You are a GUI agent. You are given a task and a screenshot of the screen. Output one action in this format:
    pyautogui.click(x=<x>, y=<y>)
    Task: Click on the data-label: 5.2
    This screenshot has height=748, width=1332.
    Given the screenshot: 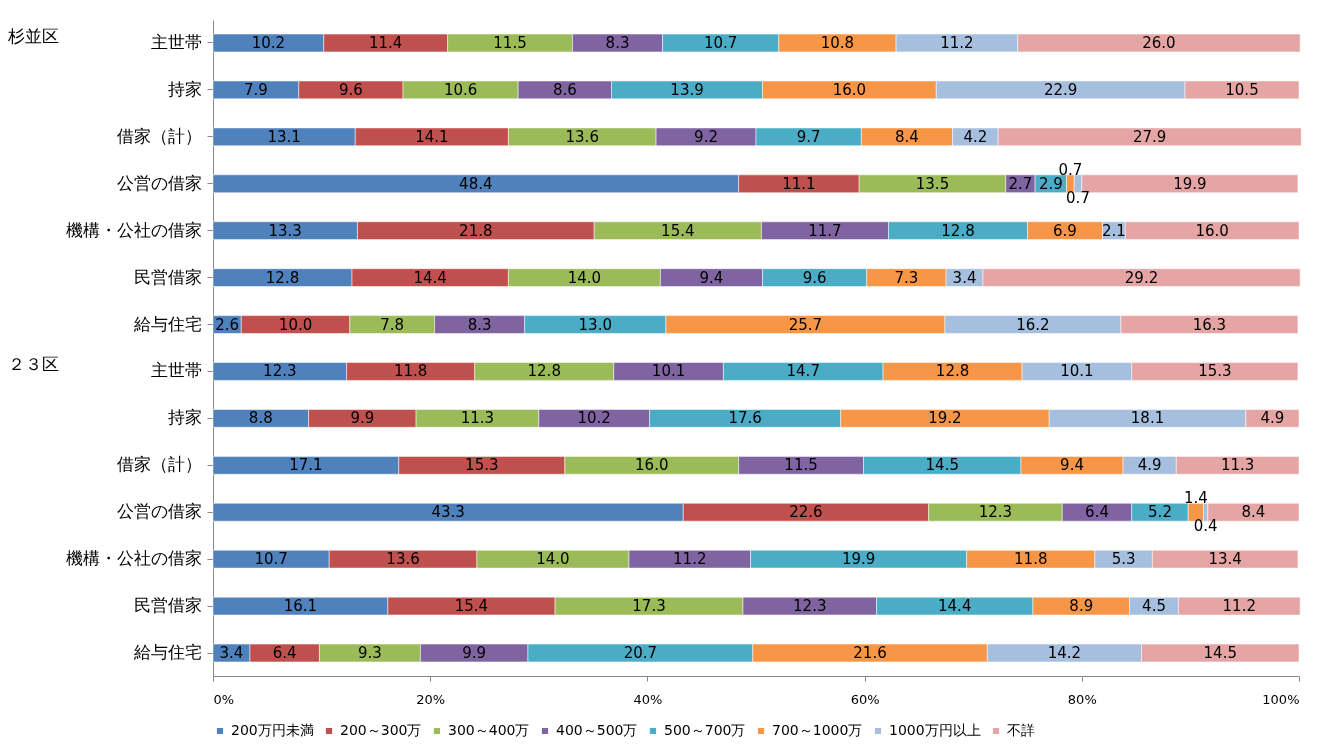 What is the action you would take?
    pyautogui.click(x=1160, y=512)
    